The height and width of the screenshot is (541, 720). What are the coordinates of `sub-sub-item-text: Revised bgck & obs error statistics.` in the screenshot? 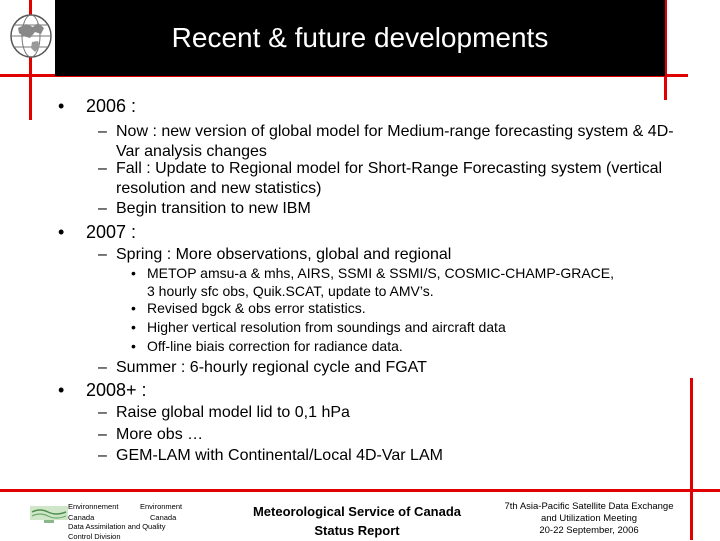 It's located at (256, 308).